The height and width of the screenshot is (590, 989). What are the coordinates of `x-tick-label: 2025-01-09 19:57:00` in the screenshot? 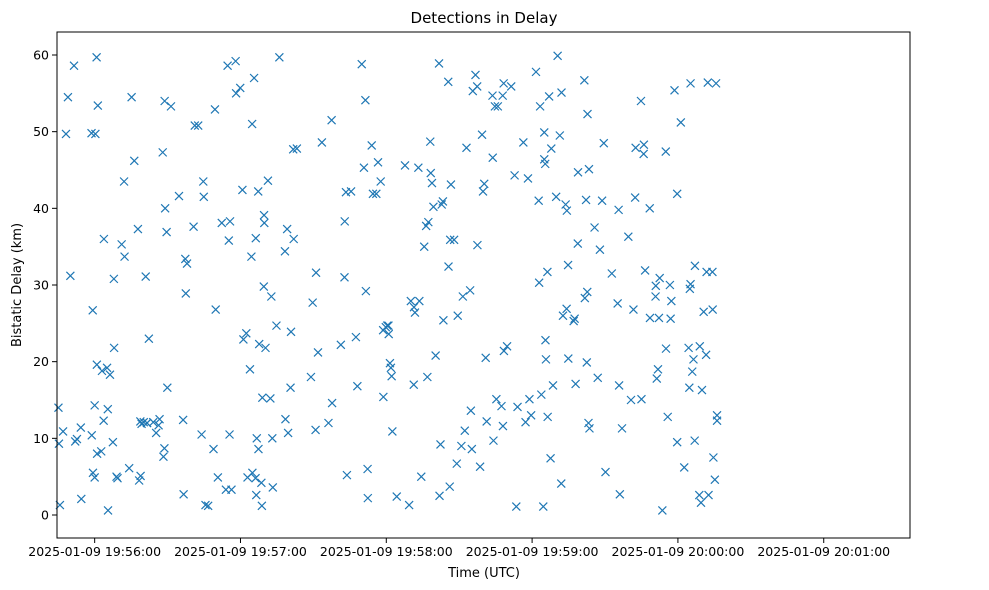 It's located at (240, 551).